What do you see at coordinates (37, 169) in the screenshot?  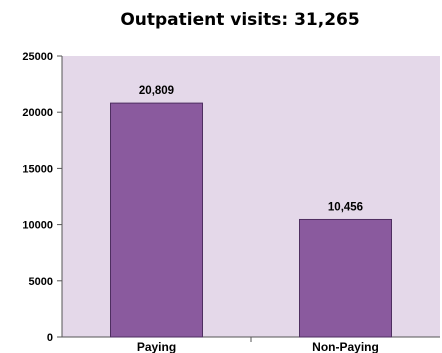 I see `y-tick-label: 15000` at bounding box center [37, 169].